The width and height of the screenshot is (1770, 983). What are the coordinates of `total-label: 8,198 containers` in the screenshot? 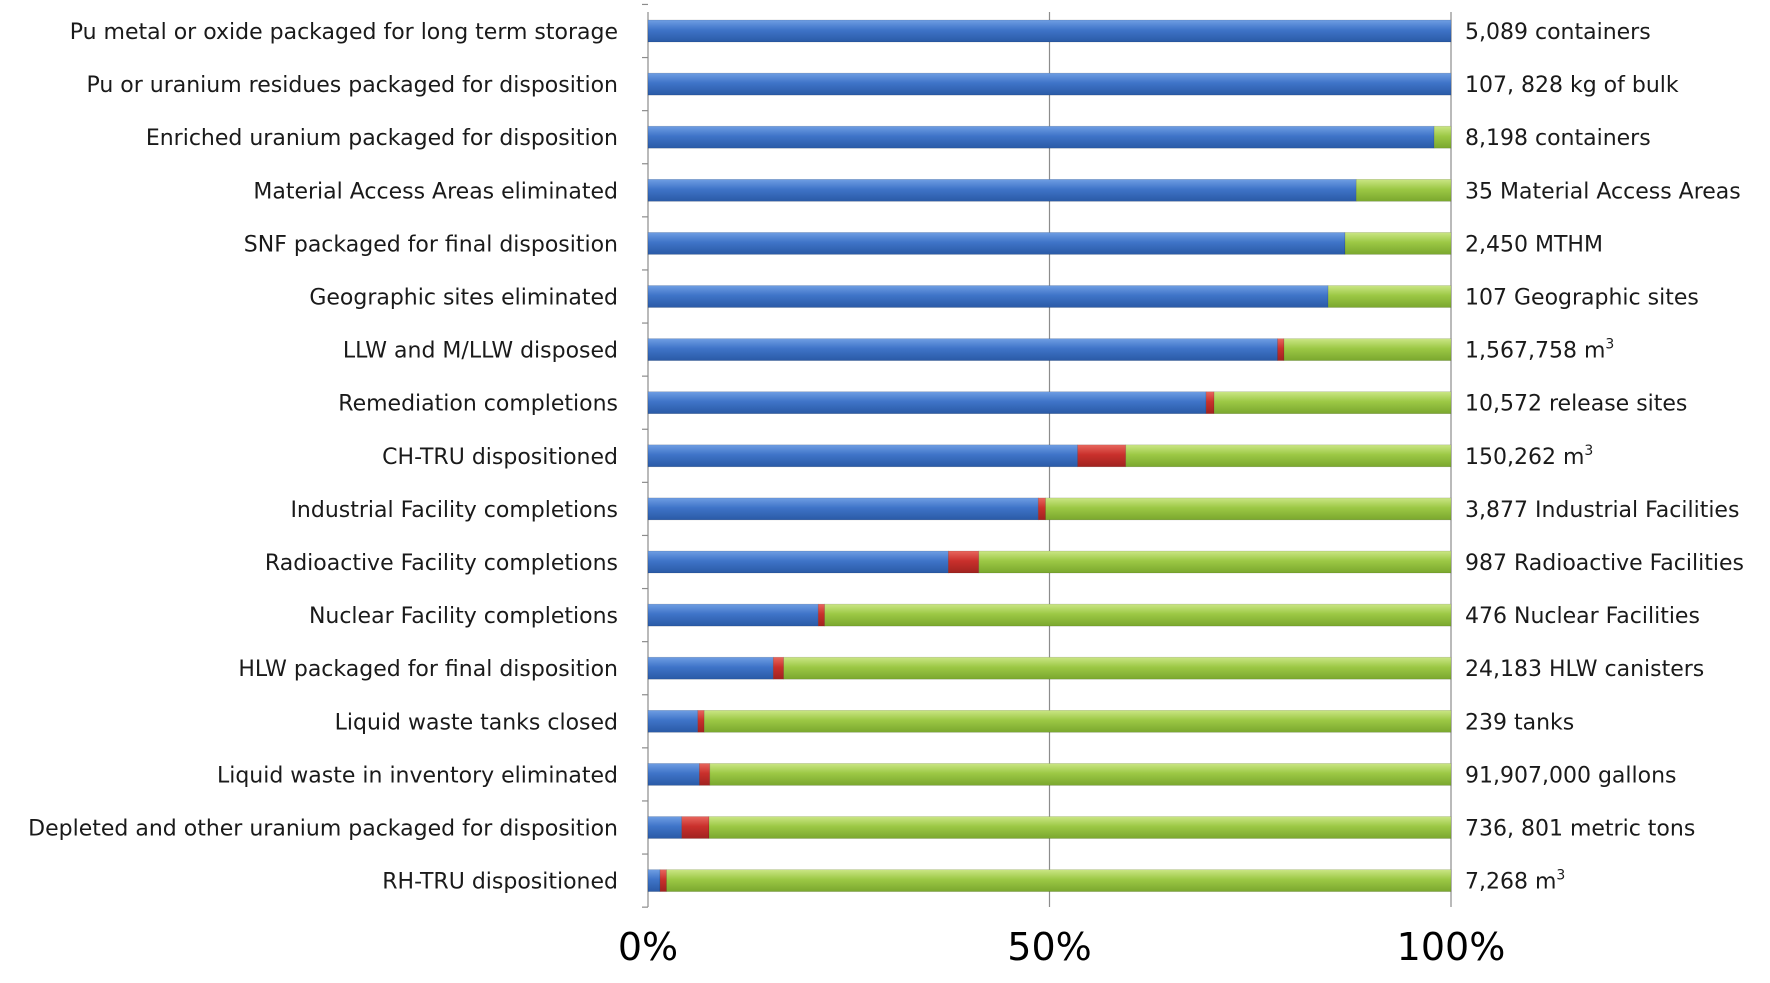 It's located at (1558, 138).